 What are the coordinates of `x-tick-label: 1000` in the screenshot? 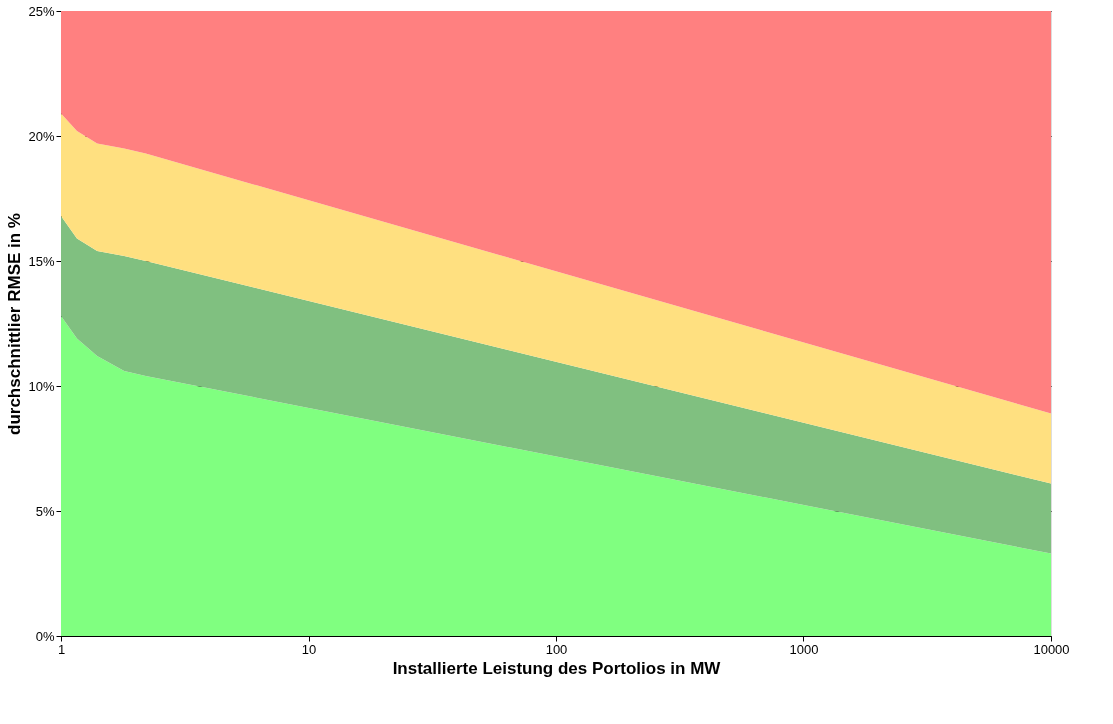 It's located at (804, 649).